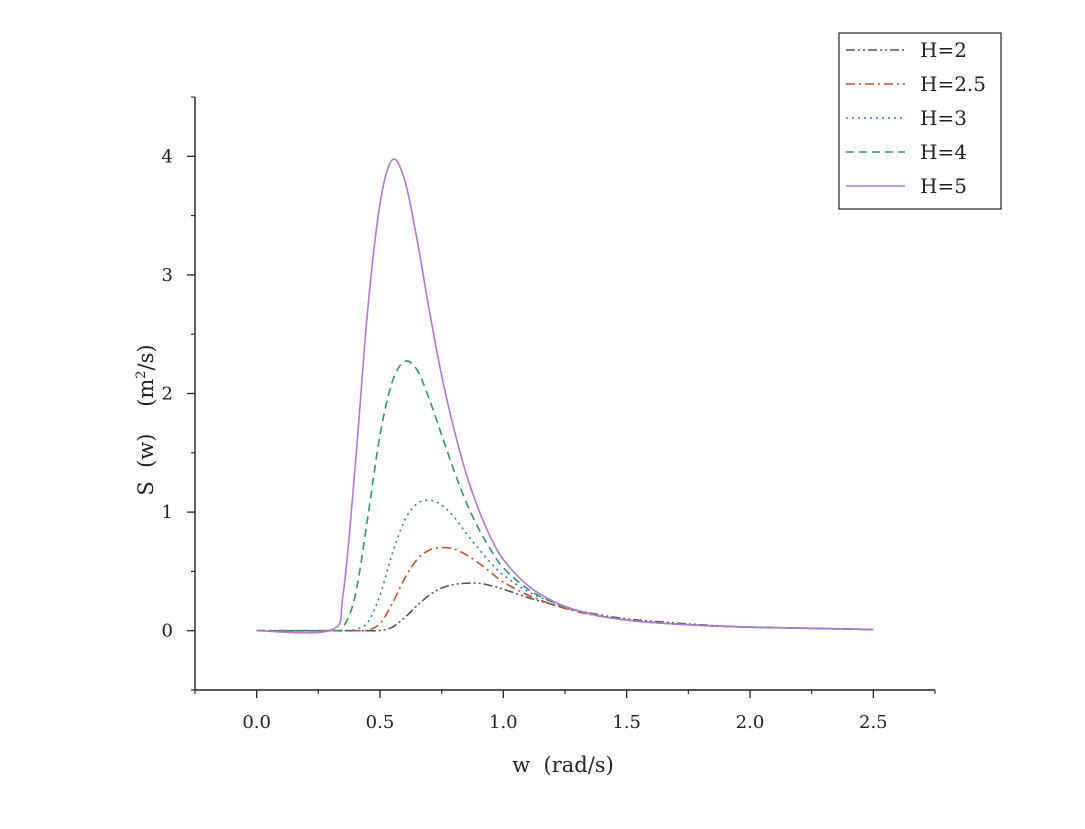 The width and height of the screenshot is (1085, 829). I want to click on legend-label-h-3: H=3, so click(943, 118).